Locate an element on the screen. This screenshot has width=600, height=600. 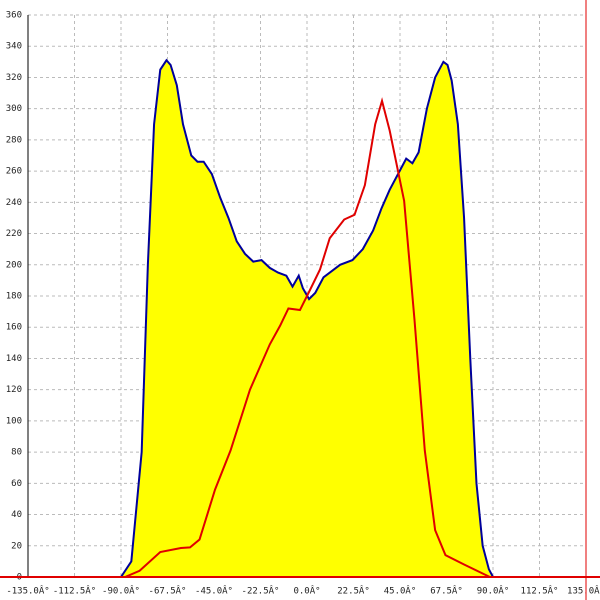
x-tick-label: -135.0Â° is located at coordinates (27, 591).